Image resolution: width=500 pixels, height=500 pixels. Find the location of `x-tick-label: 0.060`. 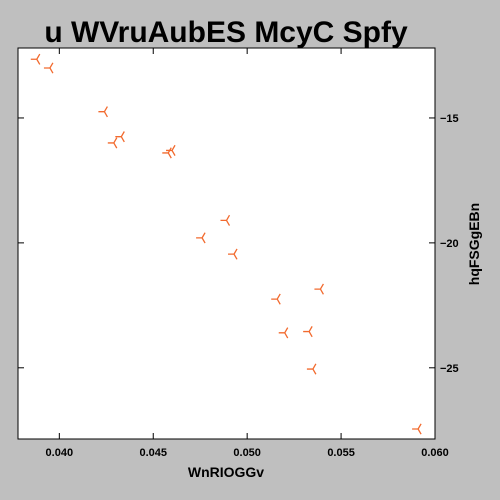

x-tick-label: 0.060 is located at coordinates (435, 453).